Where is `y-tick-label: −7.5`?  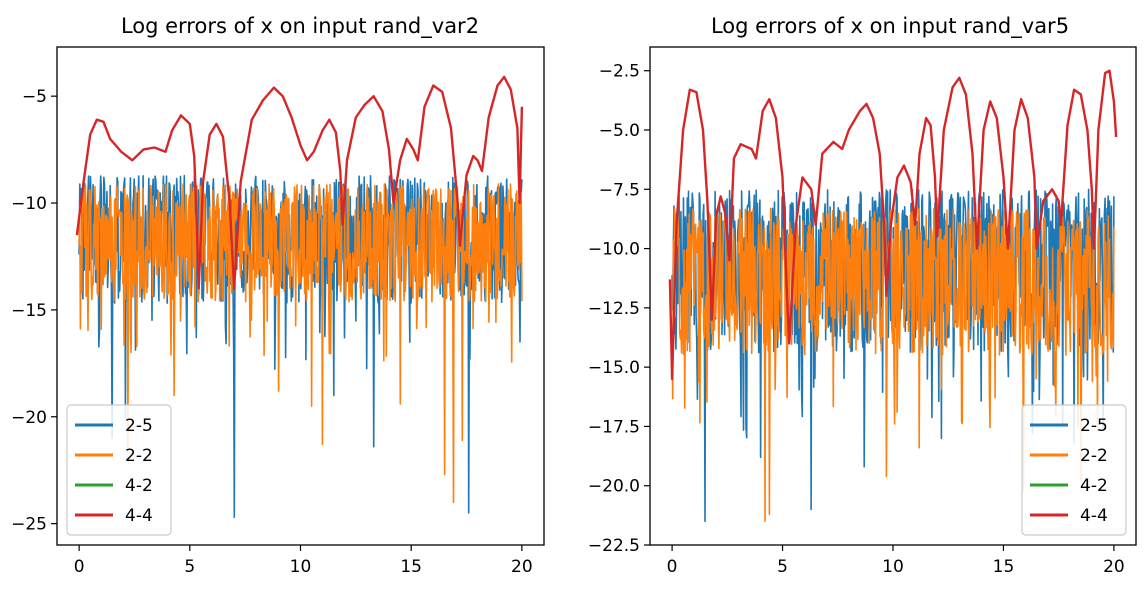 y-tick-label: −7.5 is located at coordinates (619, 190).